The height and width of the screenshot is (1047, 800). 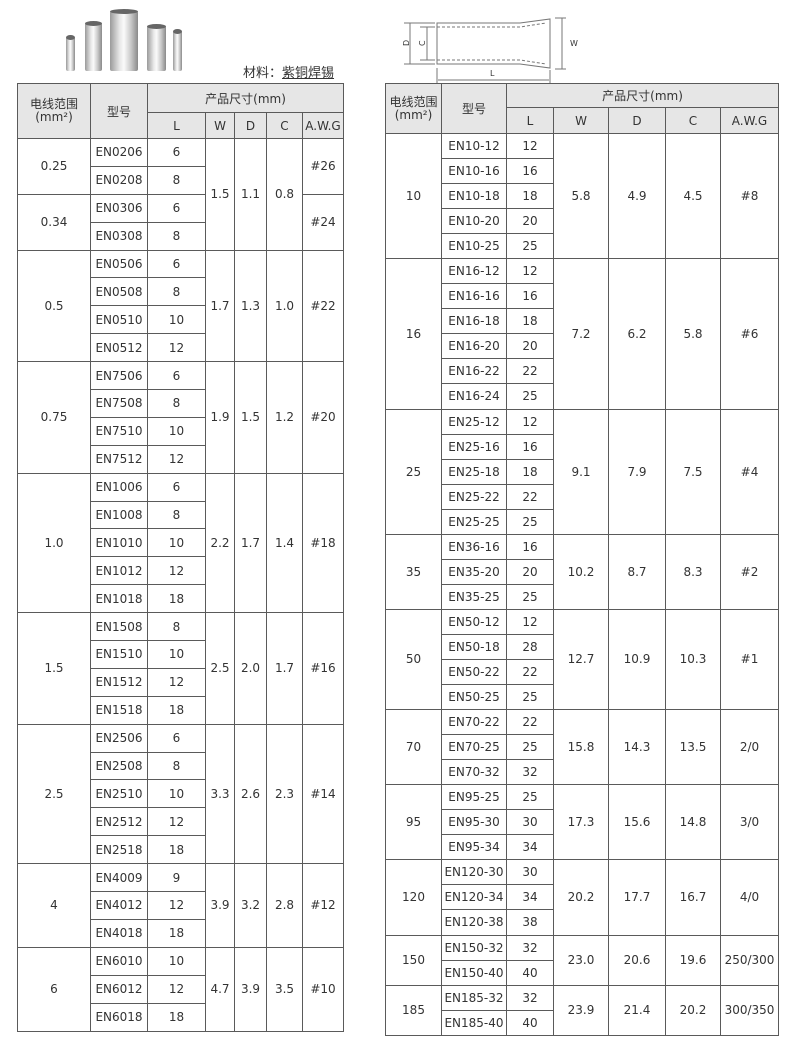 I want to click on d-cell: 8.7, so click(x=637, y=571).